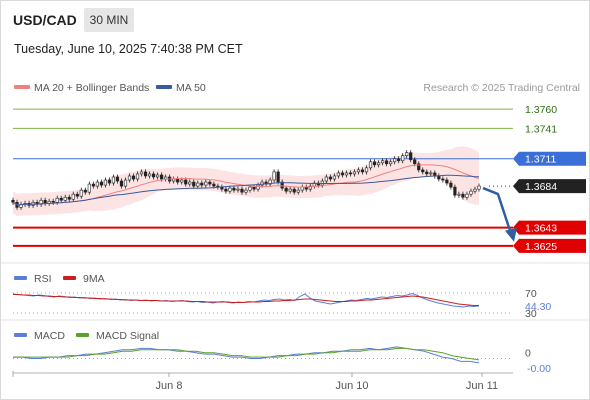  Describe the element at coordinates (262, 381) in the screenshot. I see `x-axis: Jun 8 Jun 10 Jun 11` at that location.